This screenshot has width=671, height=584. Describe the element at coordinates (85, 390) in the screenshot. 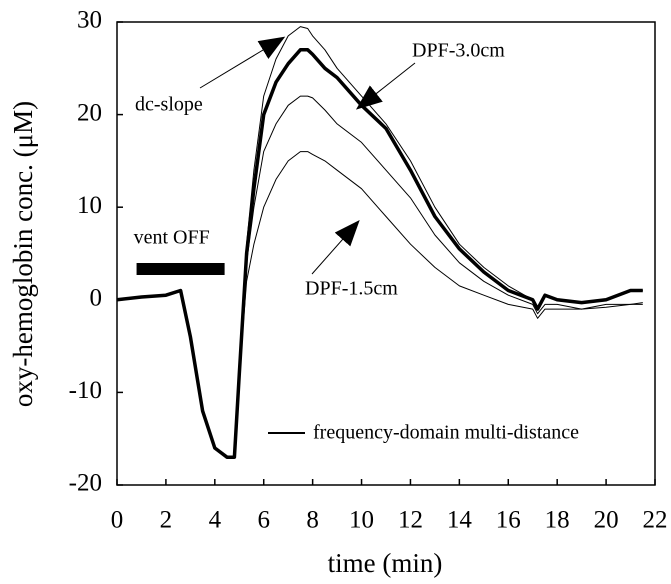

I see `y-tick-label: -10` at that location.